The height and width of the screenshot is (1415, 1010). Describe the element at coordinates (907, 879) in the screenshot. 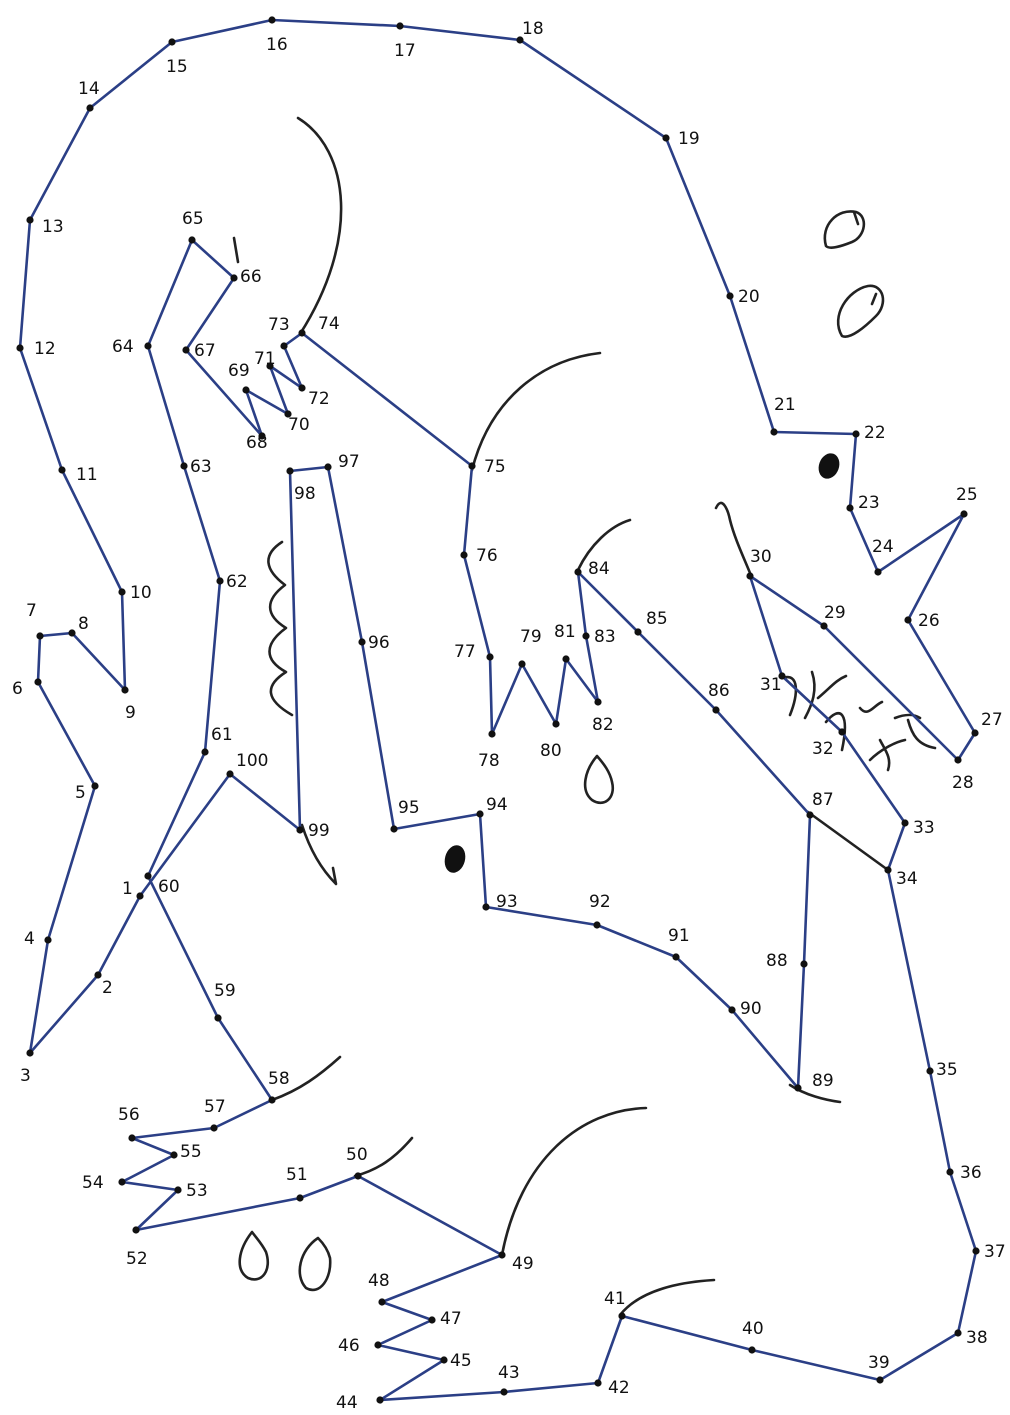

I see `dot-label-34: 34` at that location.